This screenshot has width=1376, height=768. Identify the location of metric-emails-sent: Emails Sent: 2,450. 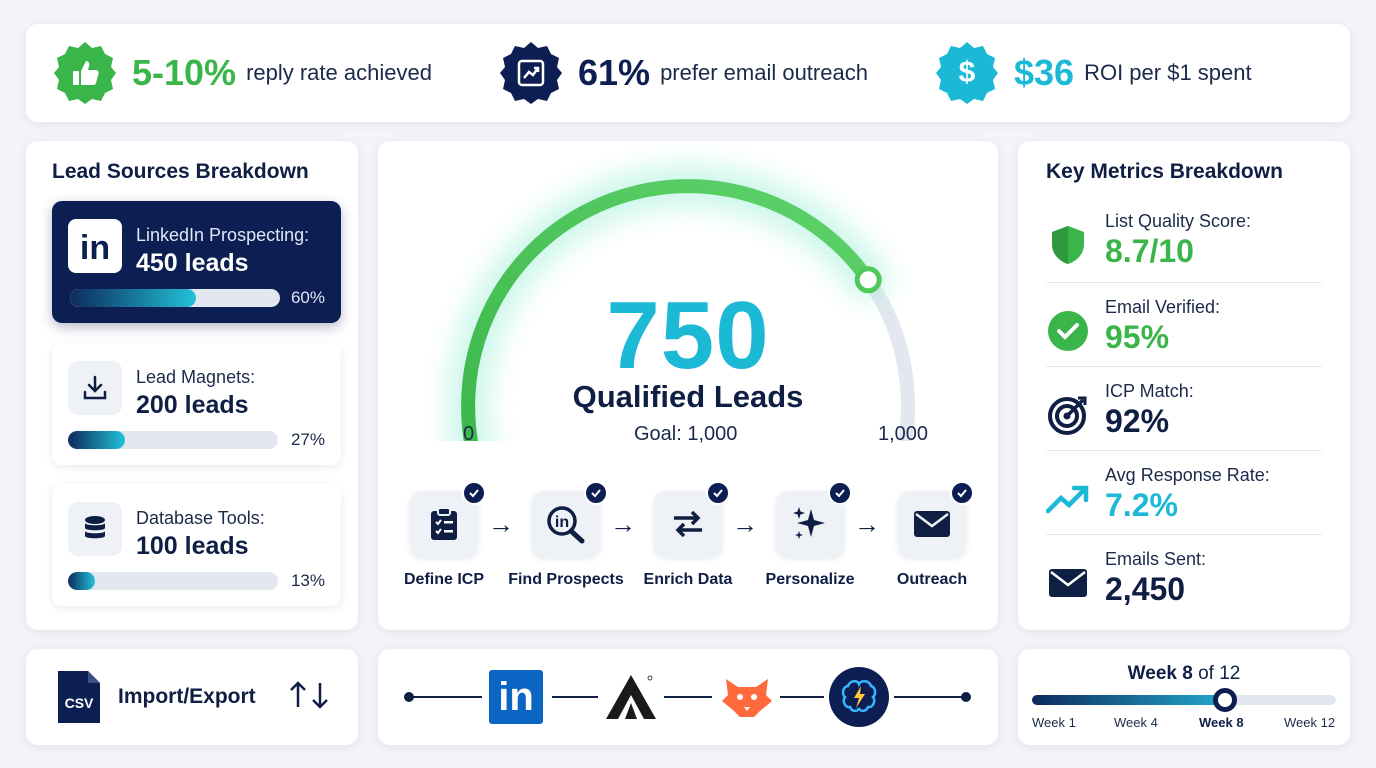
(1184, 585).